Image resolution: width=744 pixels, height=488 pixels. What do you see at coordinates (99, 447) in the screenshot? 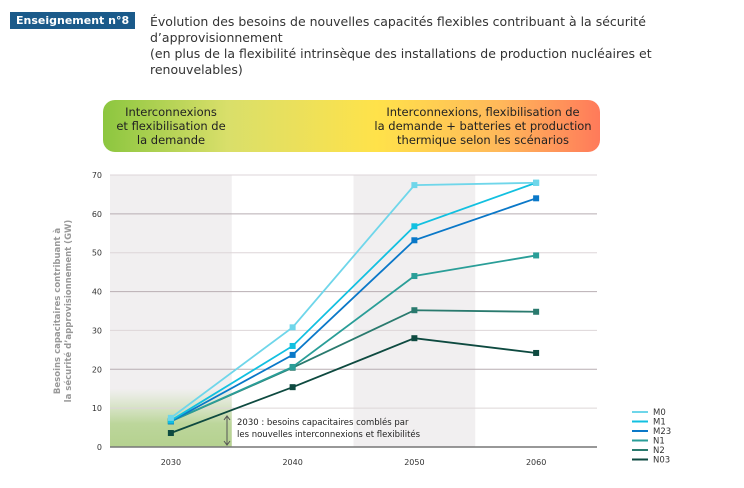
I see `y-tick-label: 0` at bounding box center [99, 447].